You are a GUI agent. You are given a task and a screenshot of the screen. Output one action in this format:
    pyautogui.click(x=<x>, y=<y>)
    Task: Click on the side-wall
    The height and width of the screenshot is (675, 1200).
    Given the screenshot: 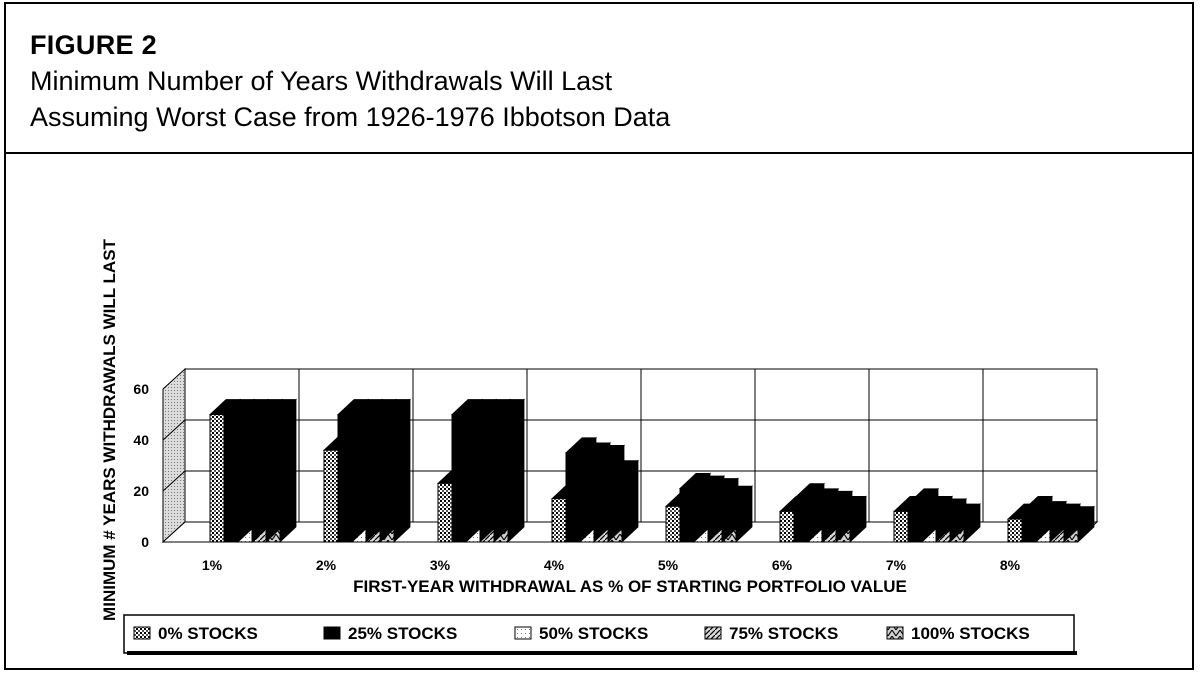 What is the action you would take?
    pyautogui.click(x=174, y=455)
    